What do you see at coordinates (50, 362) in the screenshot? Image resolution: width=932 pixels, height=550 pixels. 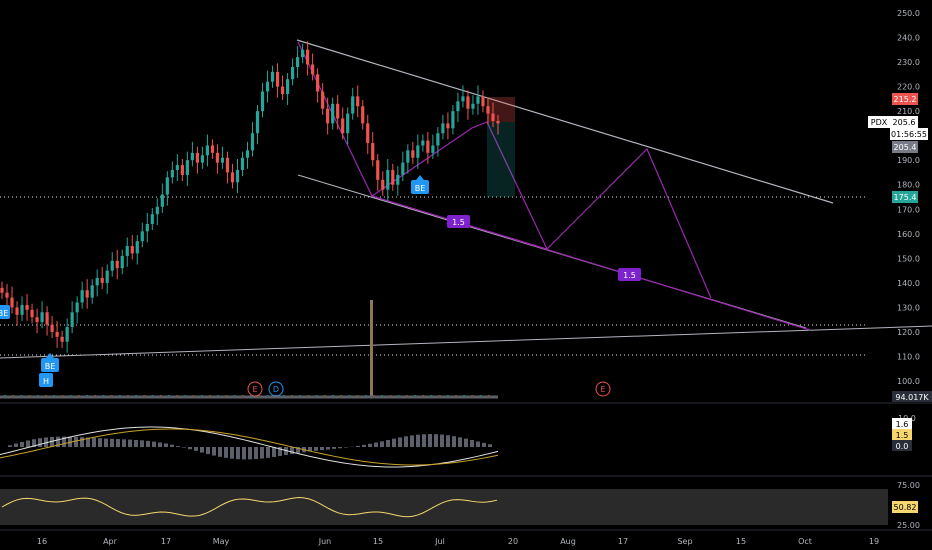 I see `be-badge-low: BE` at bounding box center [50, 362].